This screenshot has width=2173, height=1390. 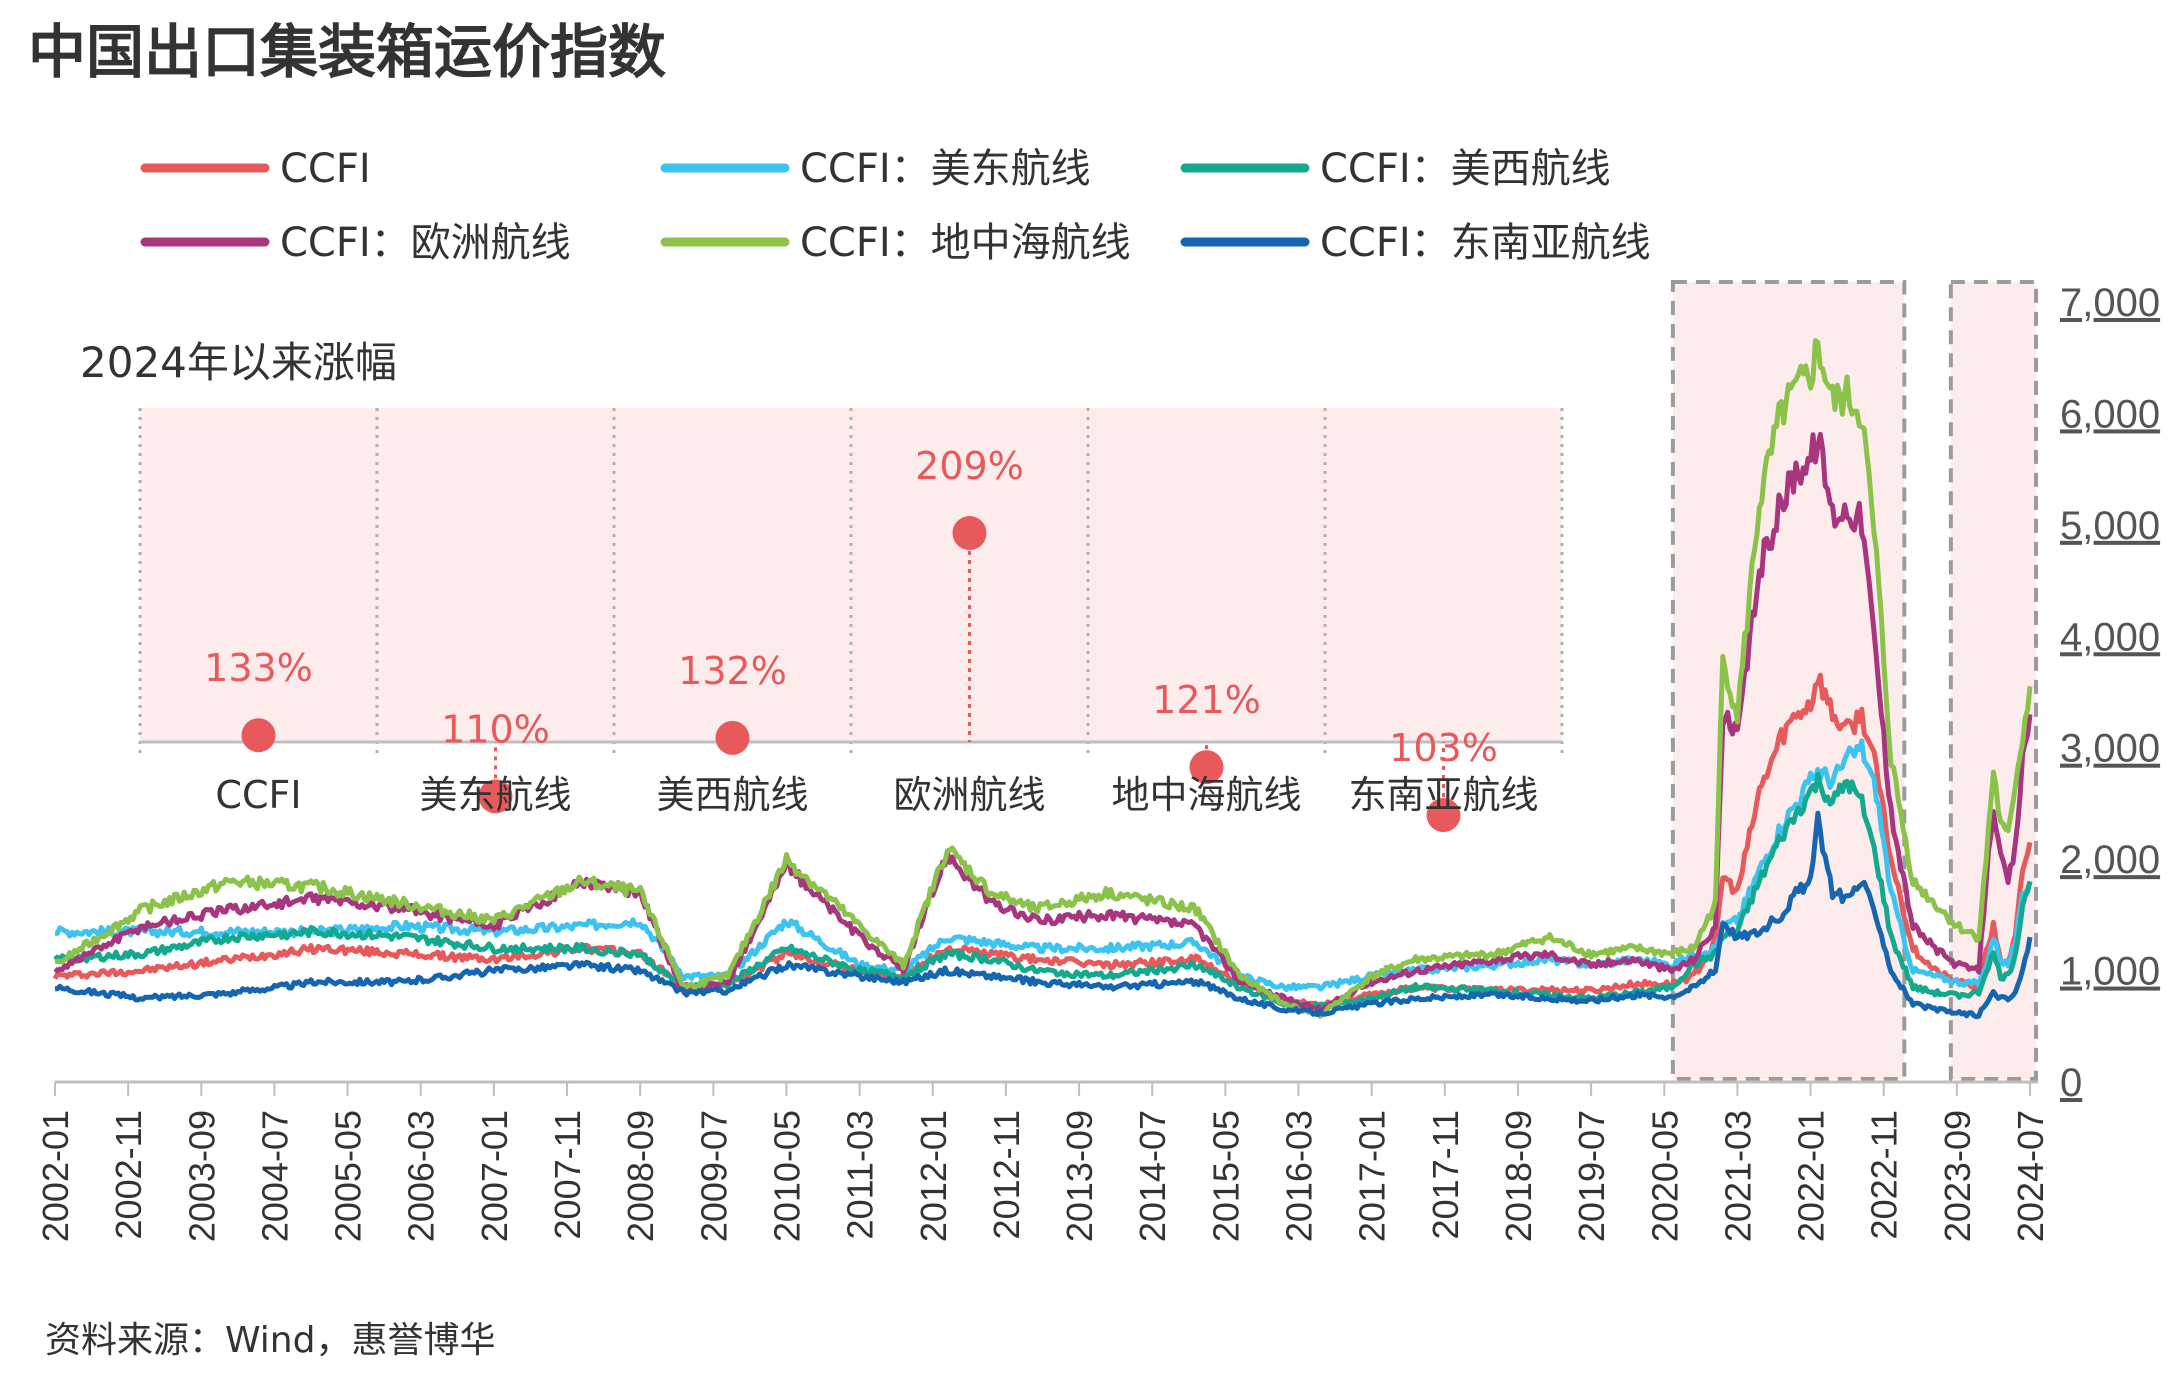 What do you see at coordinates (128, 1174) in the screenshot?
I see `x-tick-label: 2002-11` at bounding box center [128, 1174].